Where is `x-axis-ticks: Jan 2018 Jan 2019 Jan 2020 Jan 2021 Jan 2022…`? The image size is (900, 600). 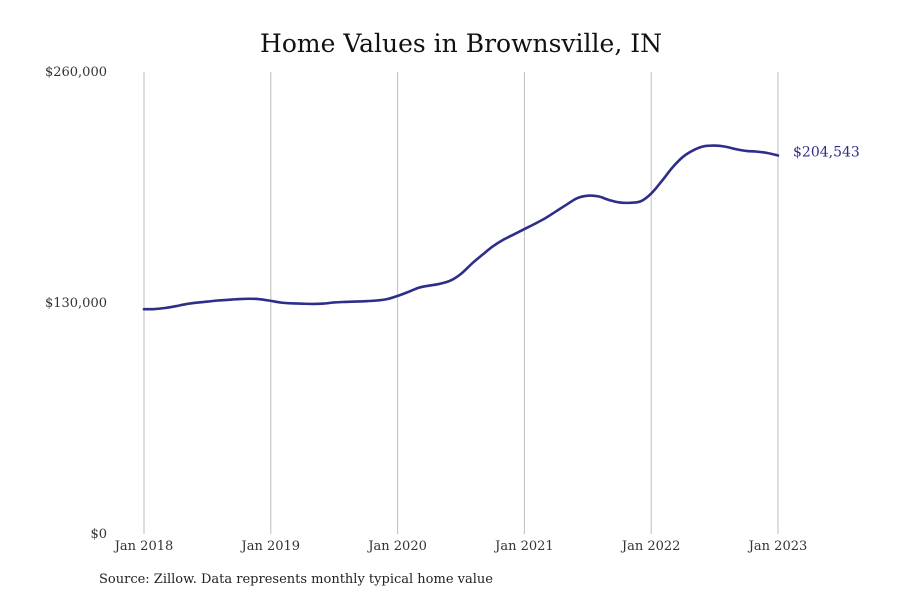 x-axis-ticks: Jan 2018 Jan 2019 Jan 2020 Jan 2021 Jan 2022… is located at coordinates (460, 546).